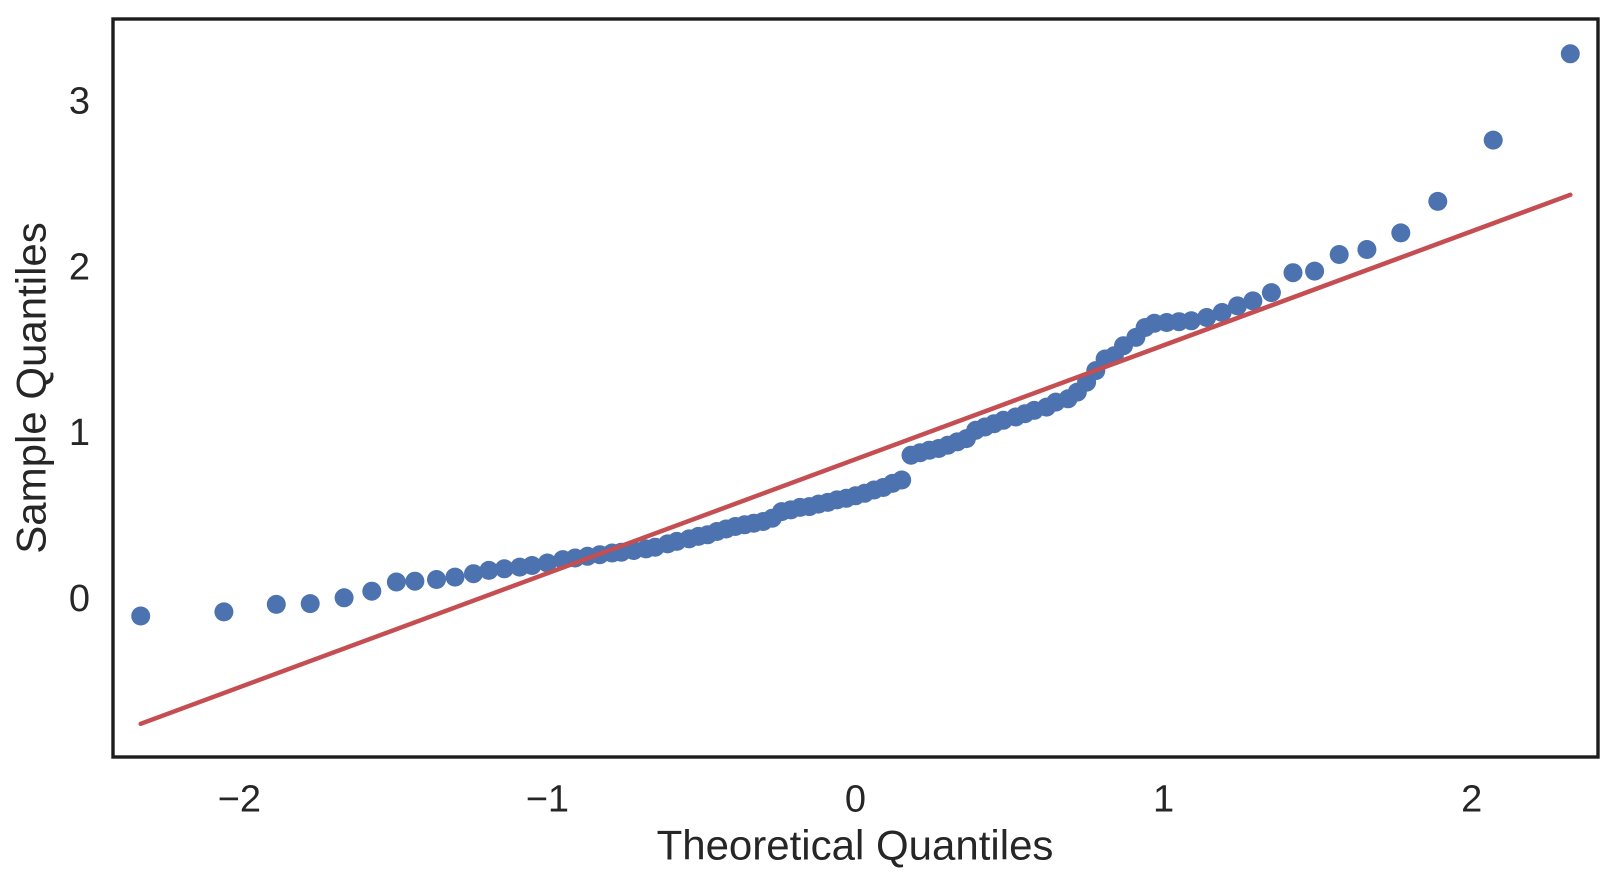  What do you see at coordinates (79, 267) in the screenshot?
I see `y-tick-label: 2` at bounding box center [79, 267].